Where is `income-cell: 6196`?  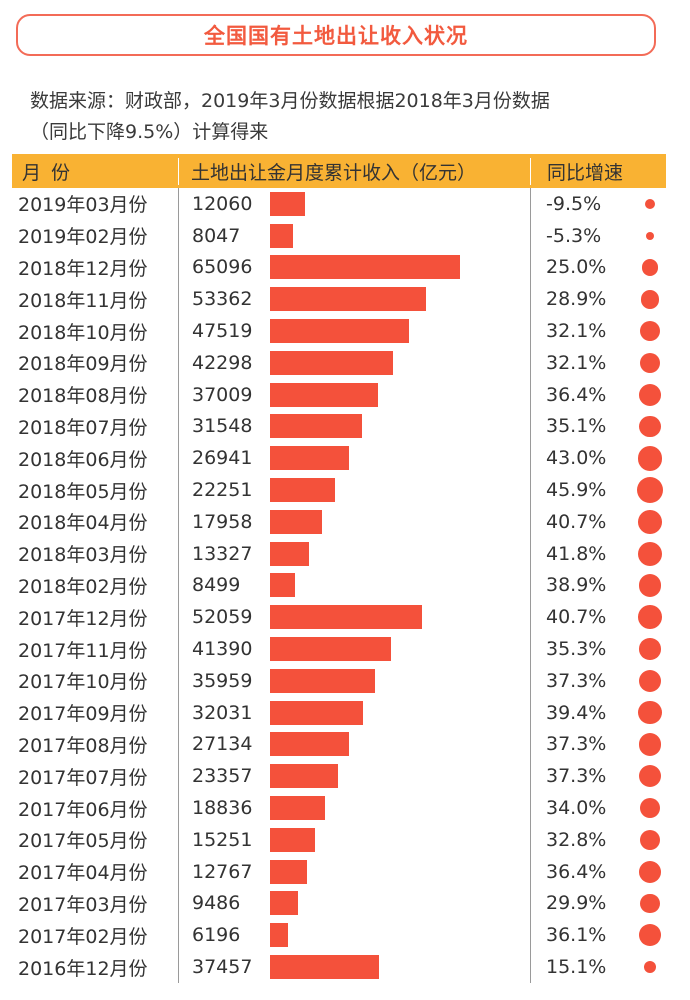
income-cell: 6196 is located at coordinates (354, 935).